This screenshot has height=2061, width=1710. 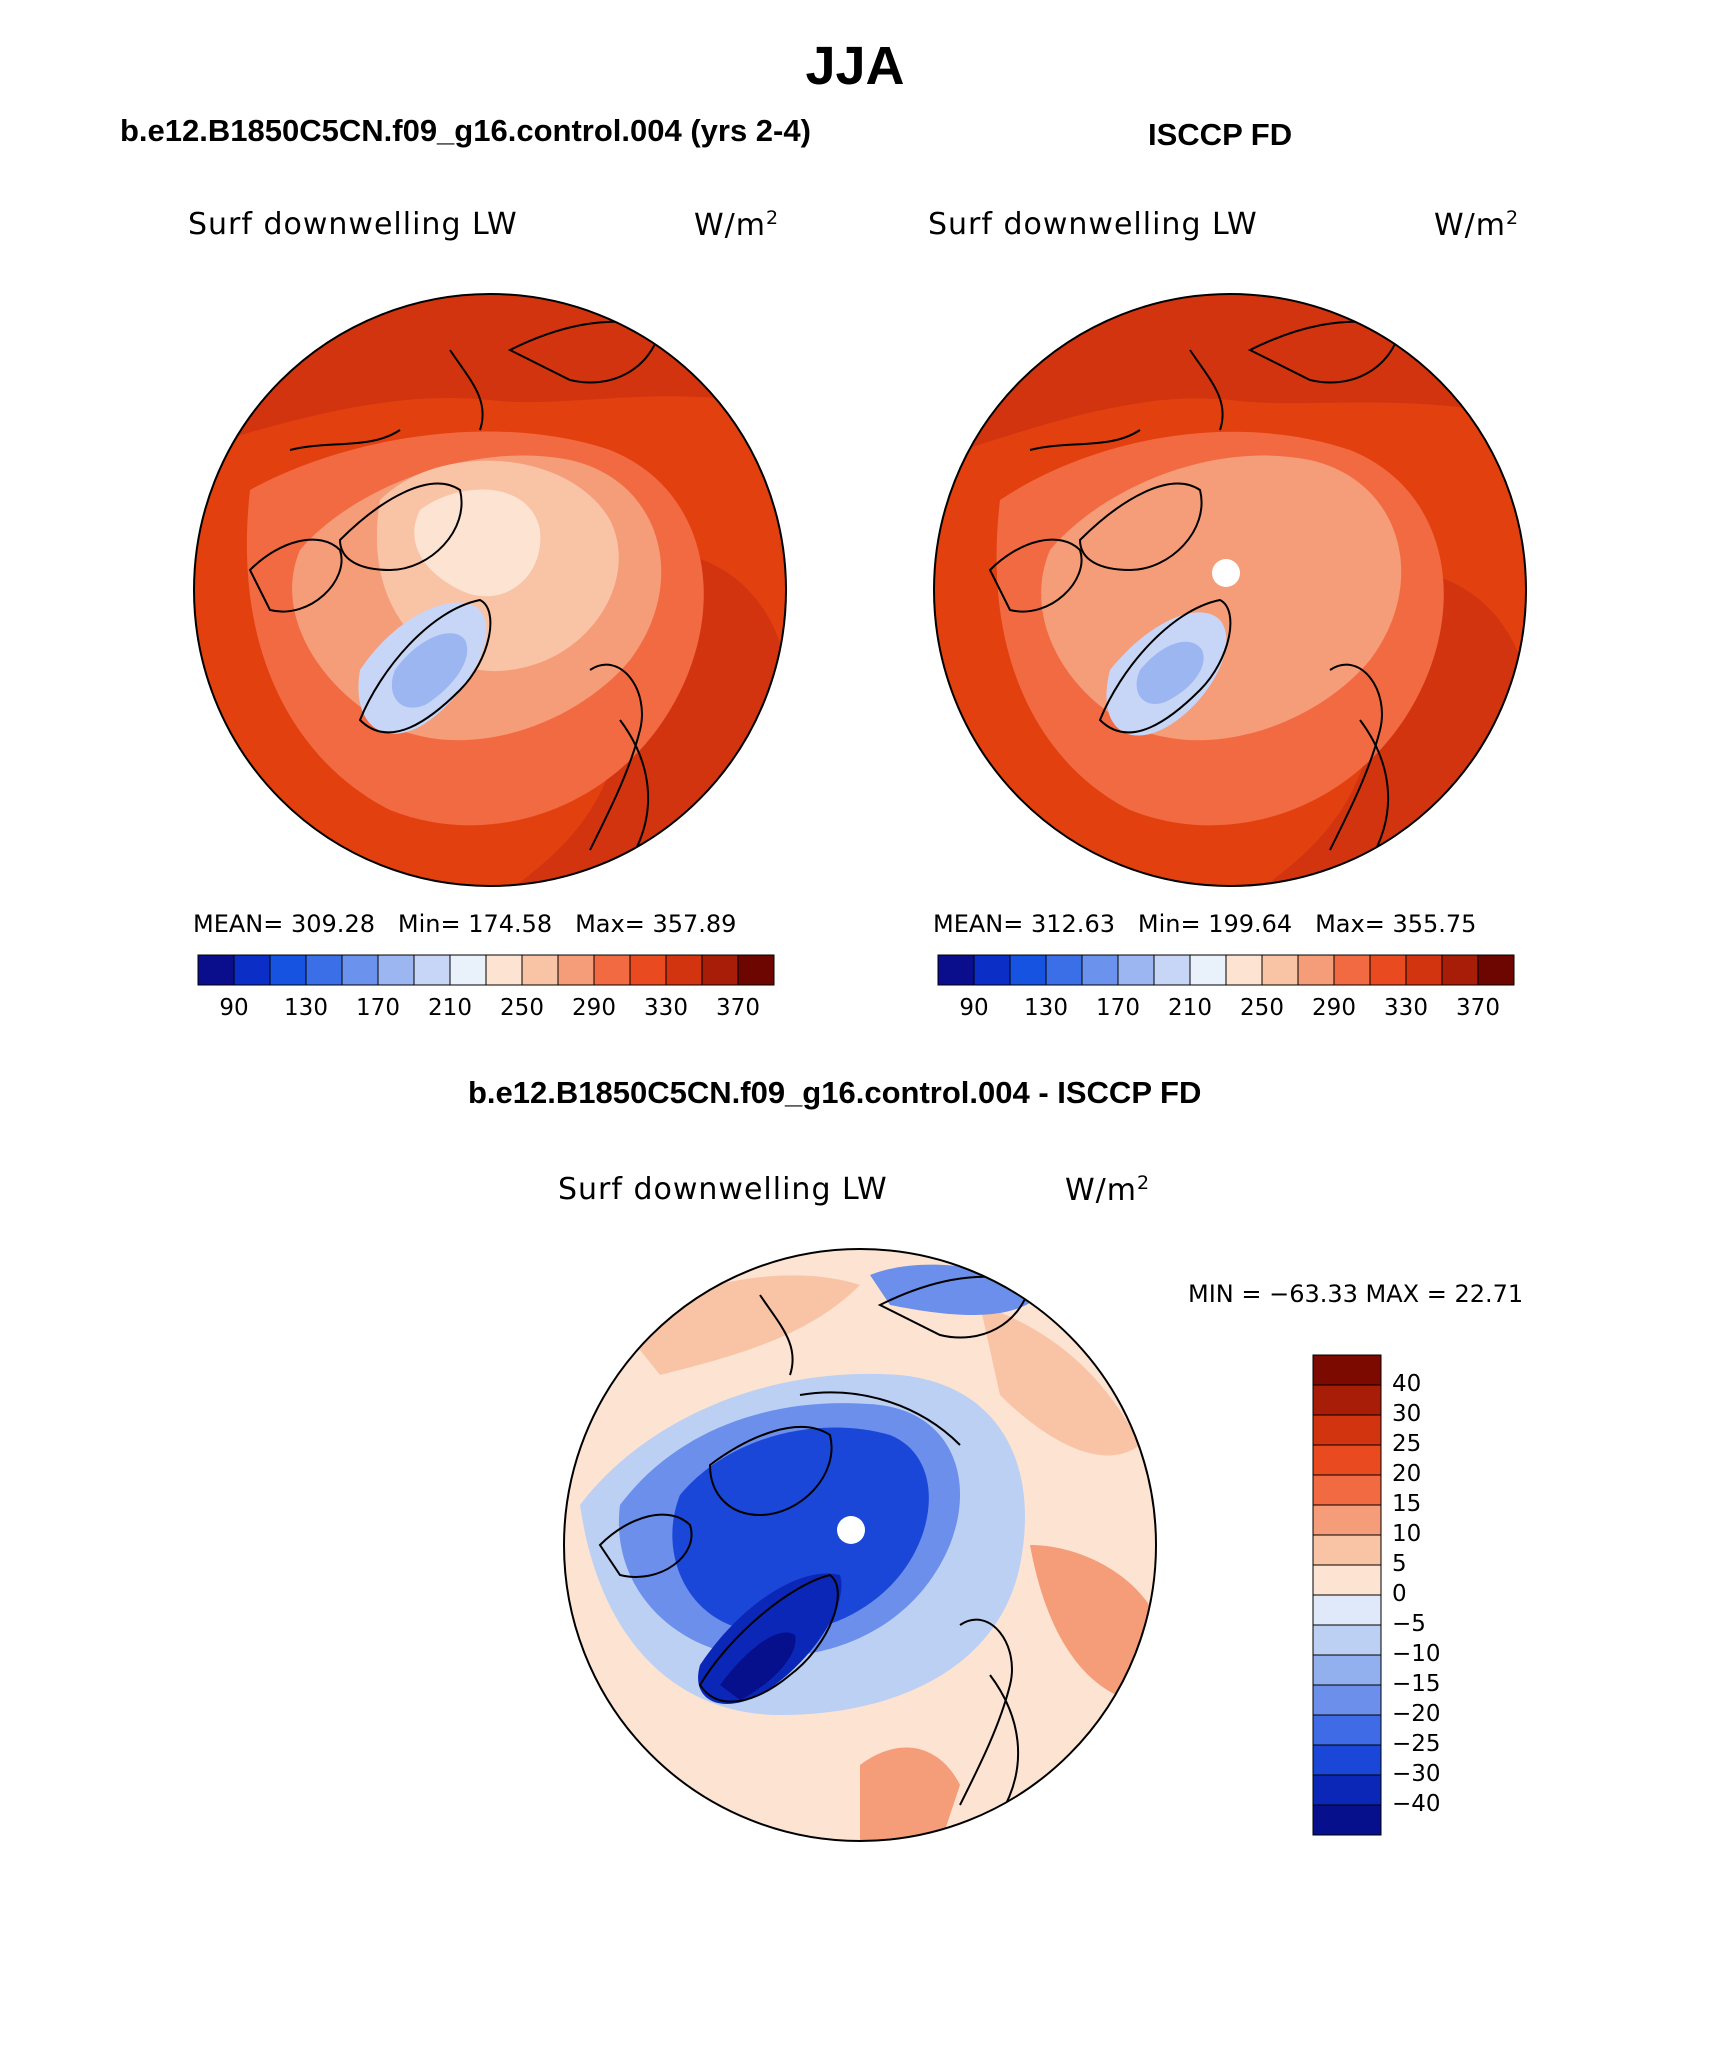 I want to click on diff-field-pos-south, so click(x=910, y=1794).